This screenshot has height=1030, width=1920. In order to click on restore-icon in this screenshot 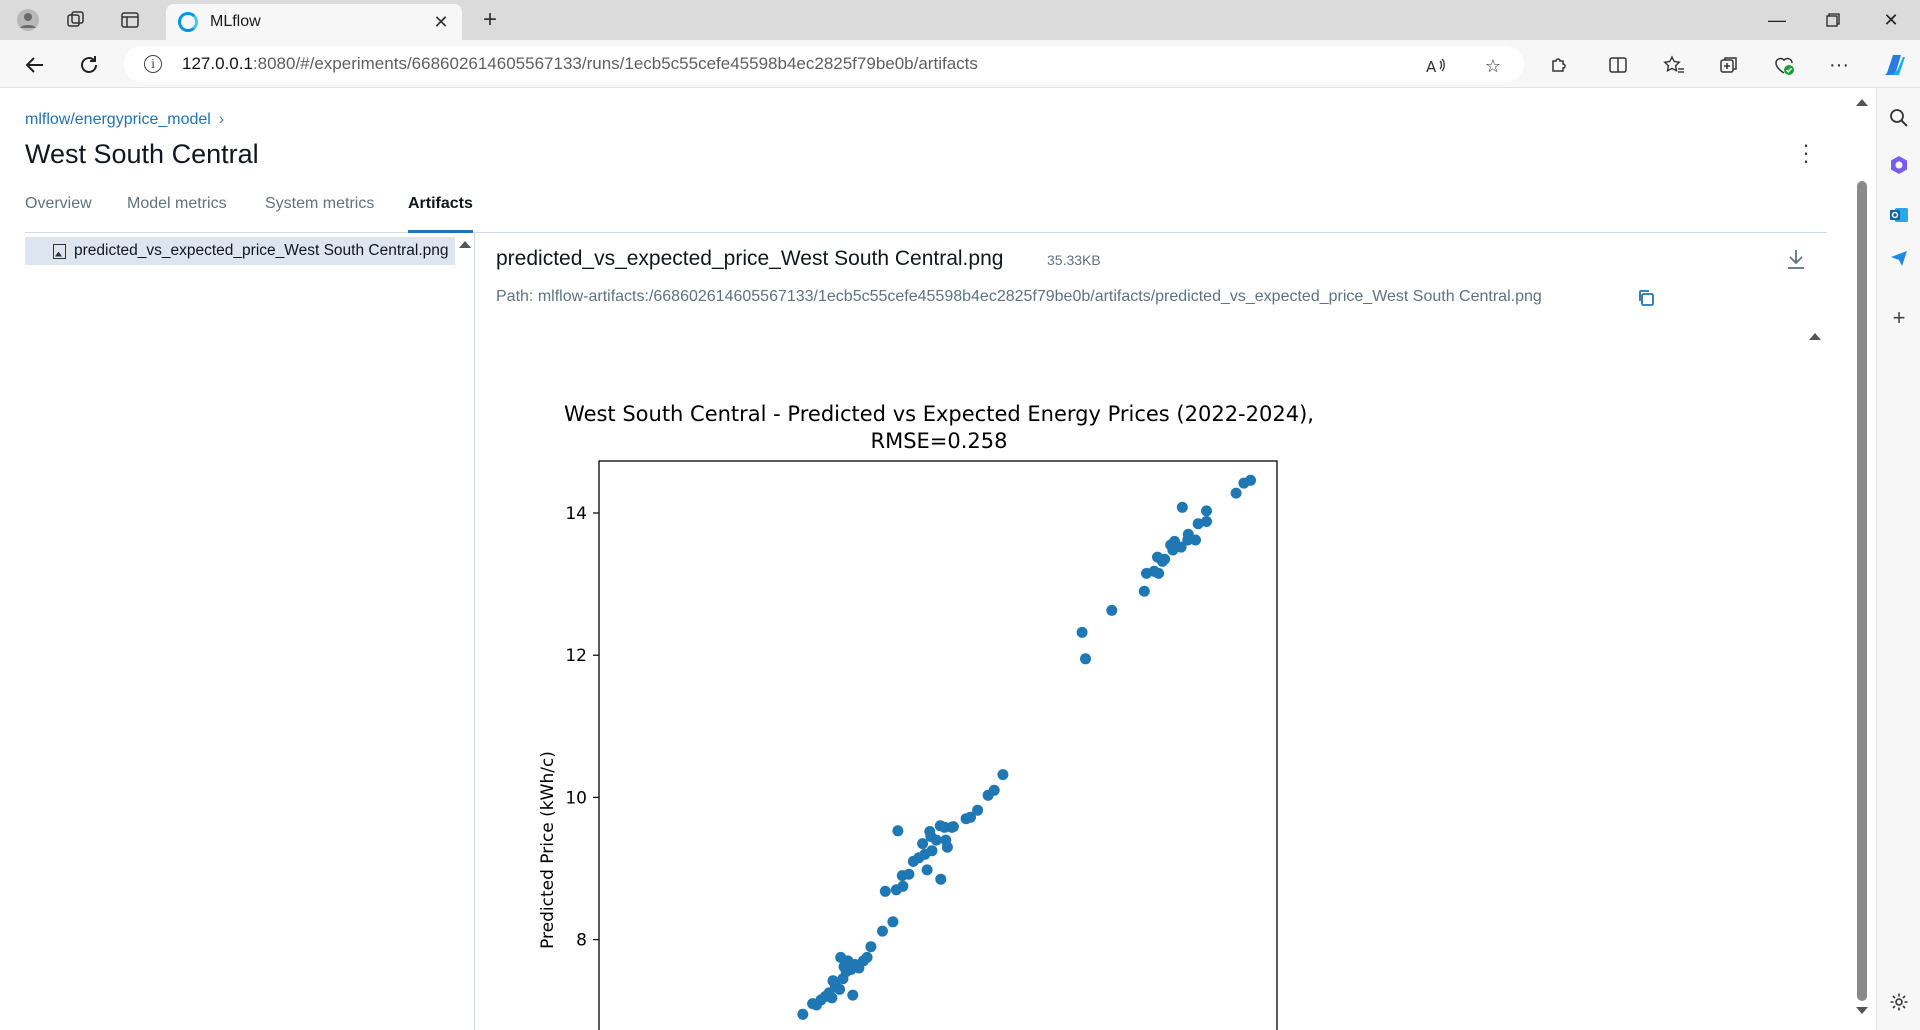, I will do `click(1833, 20)`.